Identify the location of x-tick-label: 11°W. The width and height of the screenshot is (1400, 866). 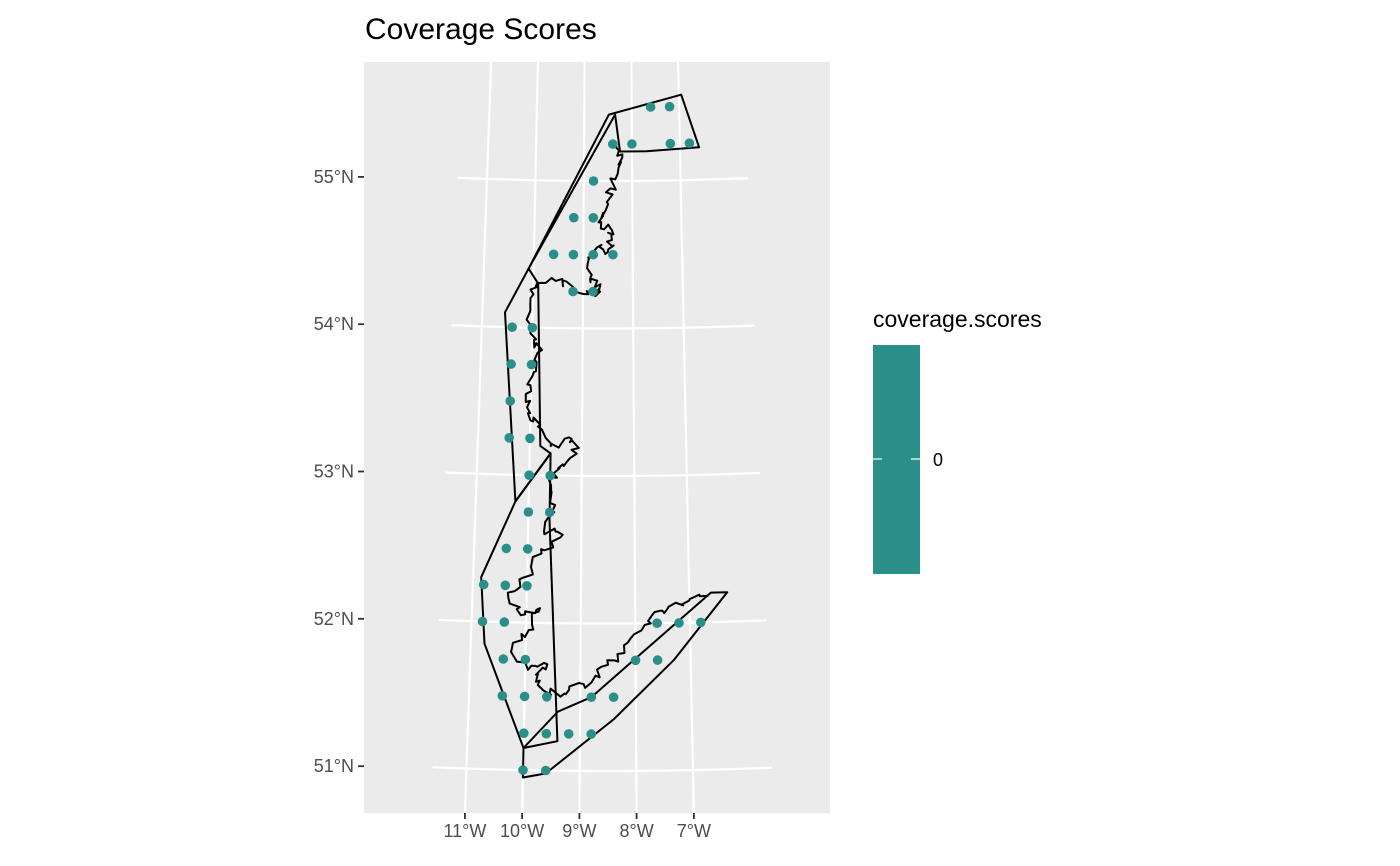
(464, 831).